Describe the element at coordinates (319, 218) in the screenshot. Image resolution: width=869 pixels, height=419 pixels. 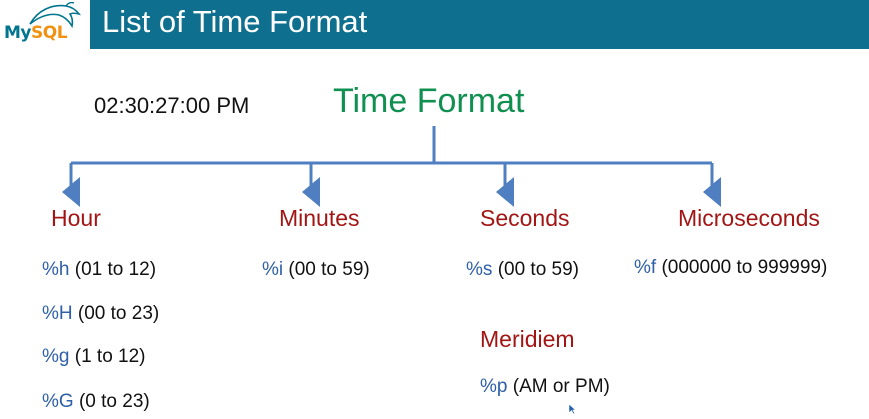
I see `category-minutes: Minutes` at that location.